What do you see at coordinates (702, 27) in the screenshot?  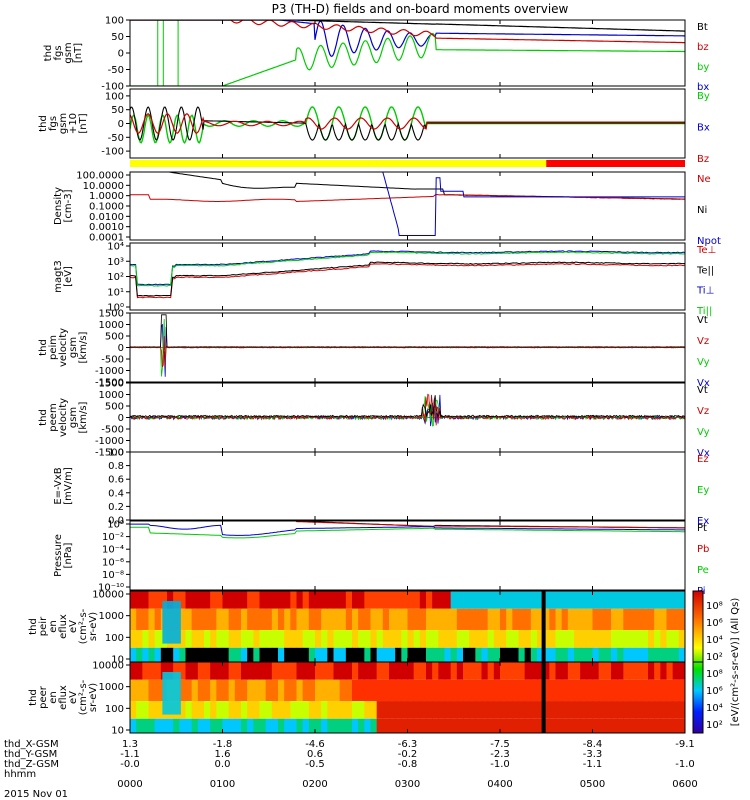 I see `legend-Bt: Bt` at bounding box center [702, 27].